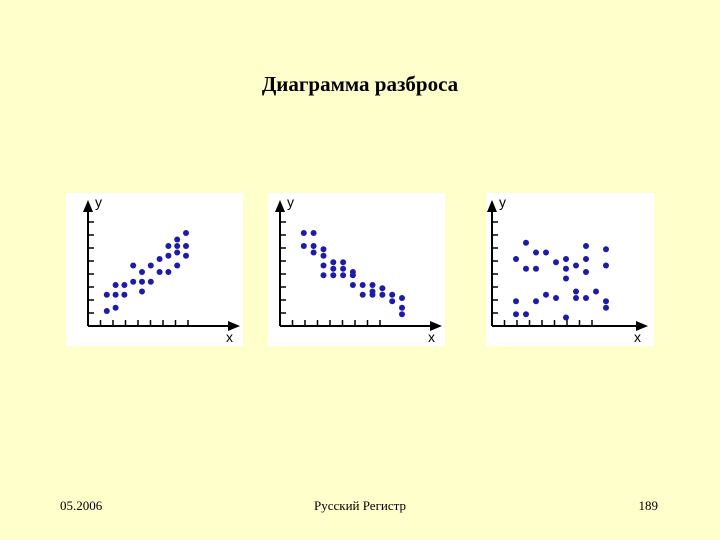 The height and width of the screenshot is (540, 720). What do you see at coordinates (81, 505) in the screenshot?
I see `footer-date: 05.2006` at bounding box center [81, 505].